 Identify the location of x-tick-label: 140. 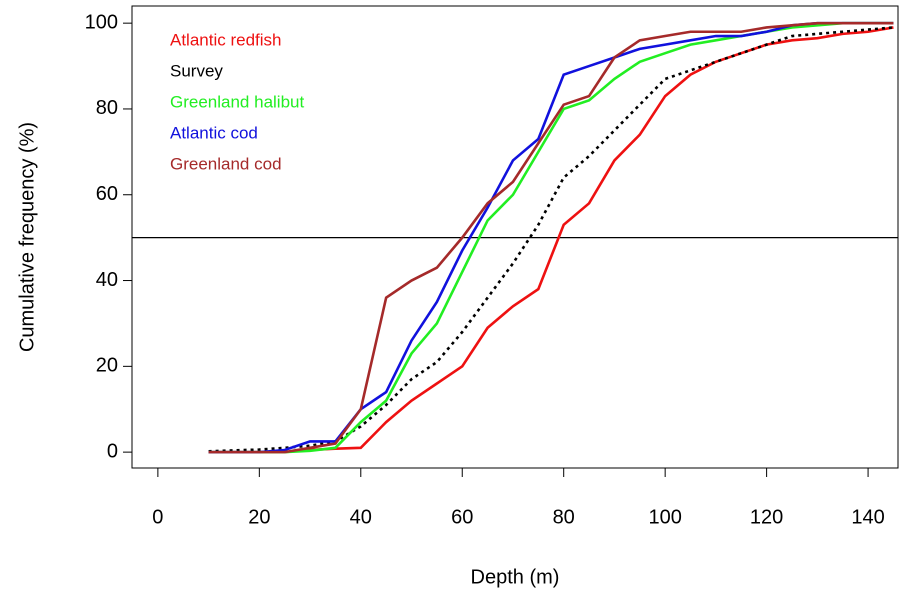
(867, 517).